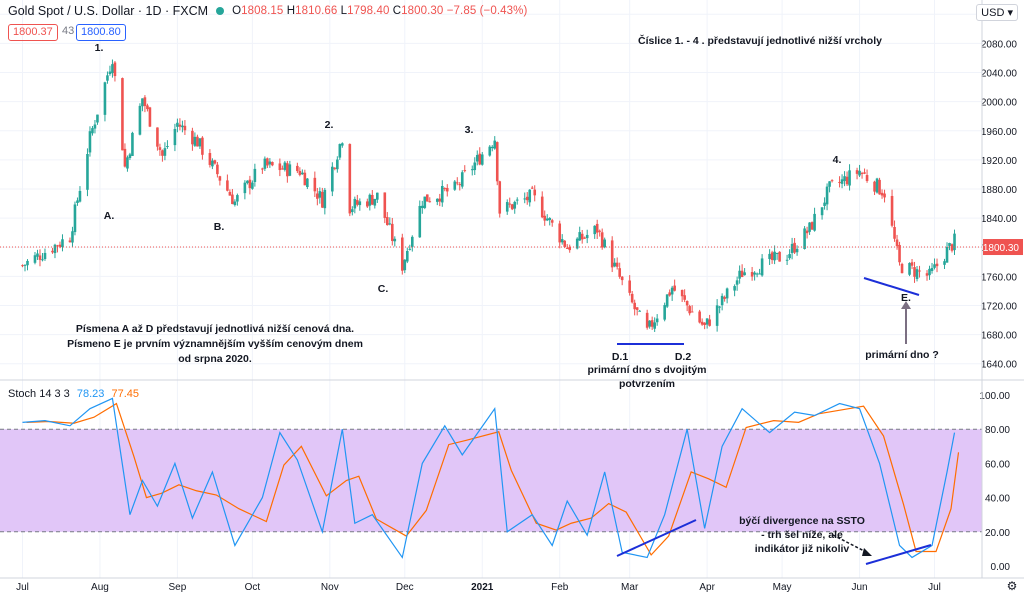 This screenshot has height=600, width=1024. Describe the element at coordinates (33, 32) in the screenshot. I see `bid-price: 1800.37` at that location.